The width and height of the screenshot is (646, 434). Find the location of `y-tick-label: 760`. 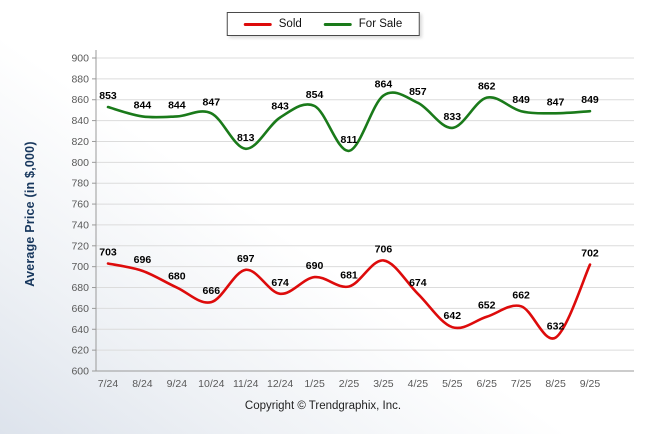

y-tick-label: 760 is located at coordinates (80, 205).